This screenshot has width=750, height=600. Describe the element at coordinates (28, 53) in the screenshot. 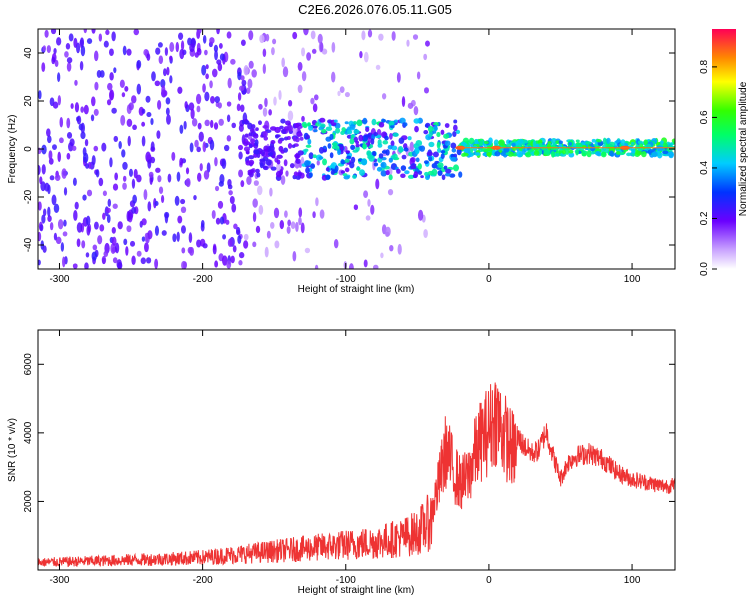

I see `spectrogram-y-tick-label: 40` at that location.